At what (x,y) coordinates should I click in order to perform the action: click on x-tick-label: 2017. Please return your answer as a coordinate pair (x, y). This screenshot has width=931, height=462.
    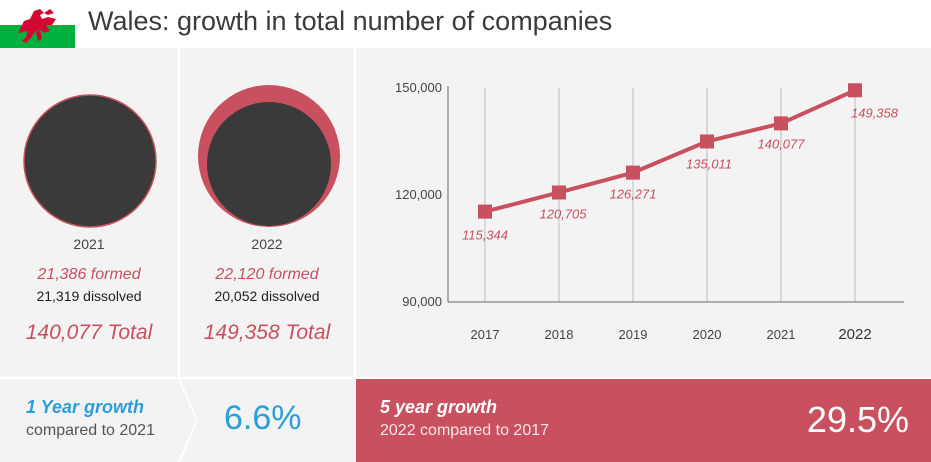
    Looking at the image, I should click on (485, 334).